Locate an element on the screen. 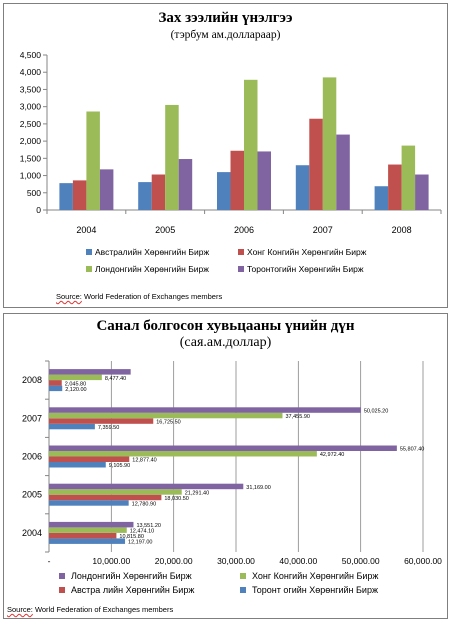 This screenshot has height=621, width=450. chart2-data-label: 2,045.80 is located at coordinates (75, 384).